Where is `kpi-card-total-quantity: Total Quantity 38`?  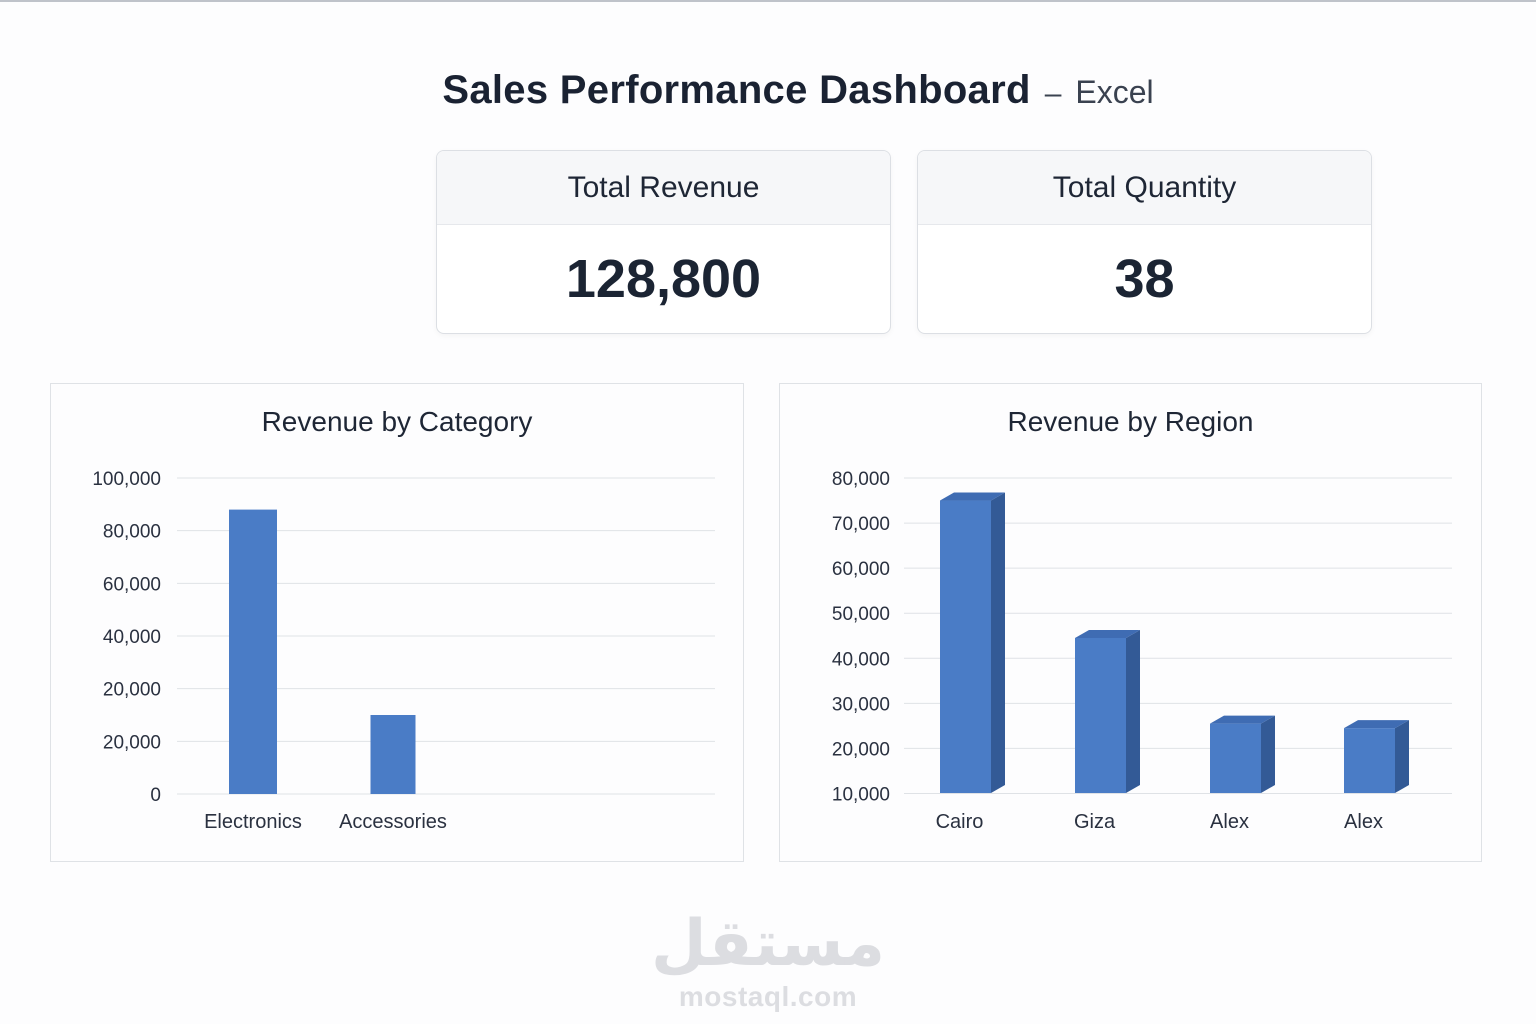
kpi-card-total-quantity: Total Quantity 38 is located at coordinates (1144, 242).